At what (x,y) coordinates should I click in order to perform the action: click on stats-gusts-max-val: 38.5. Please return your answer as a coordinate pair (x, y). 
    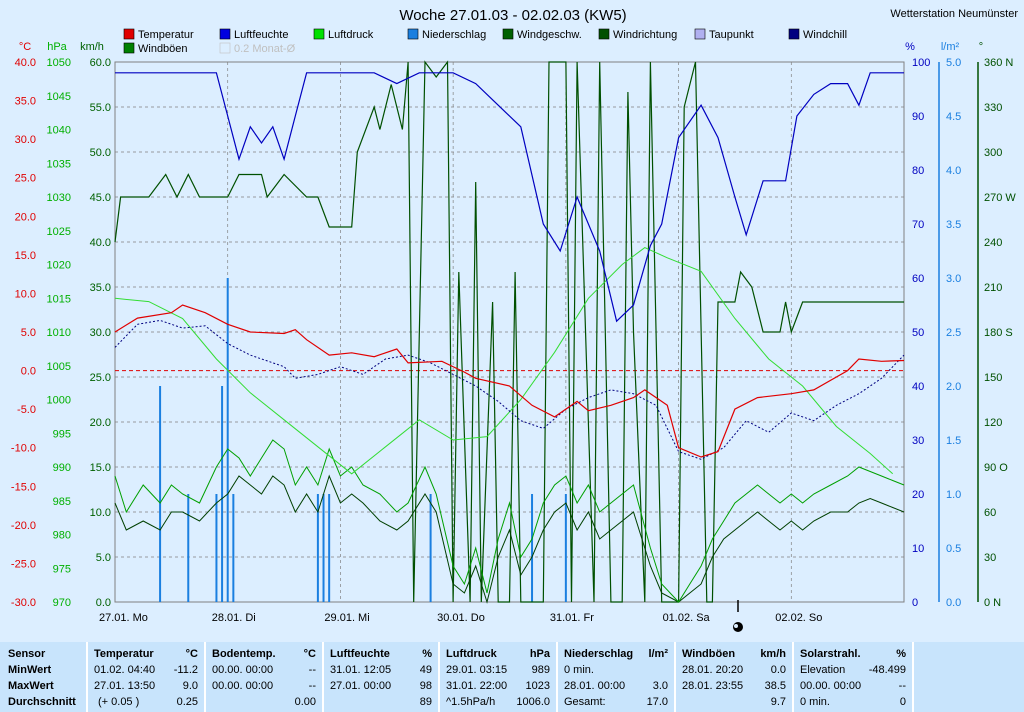
    Looking at the image, I should click on (775, 686).